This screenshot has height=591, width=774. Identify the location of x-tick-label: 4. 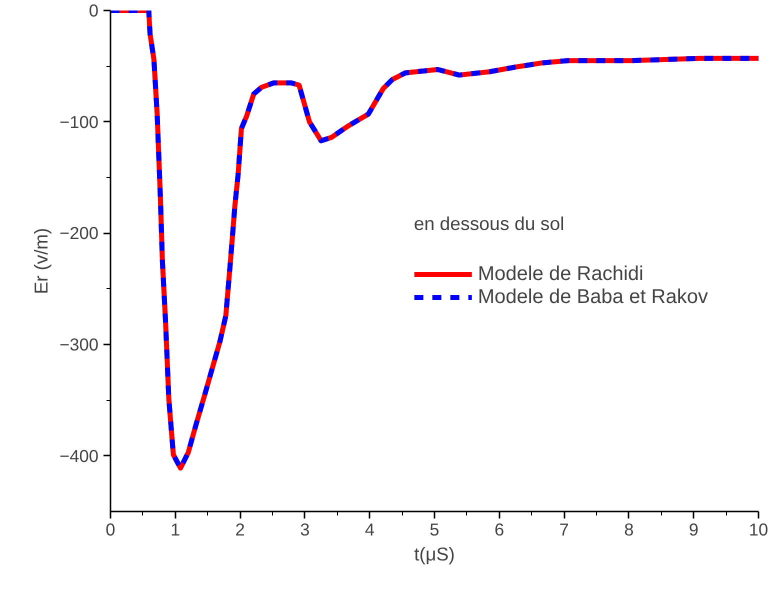
(369, 530).